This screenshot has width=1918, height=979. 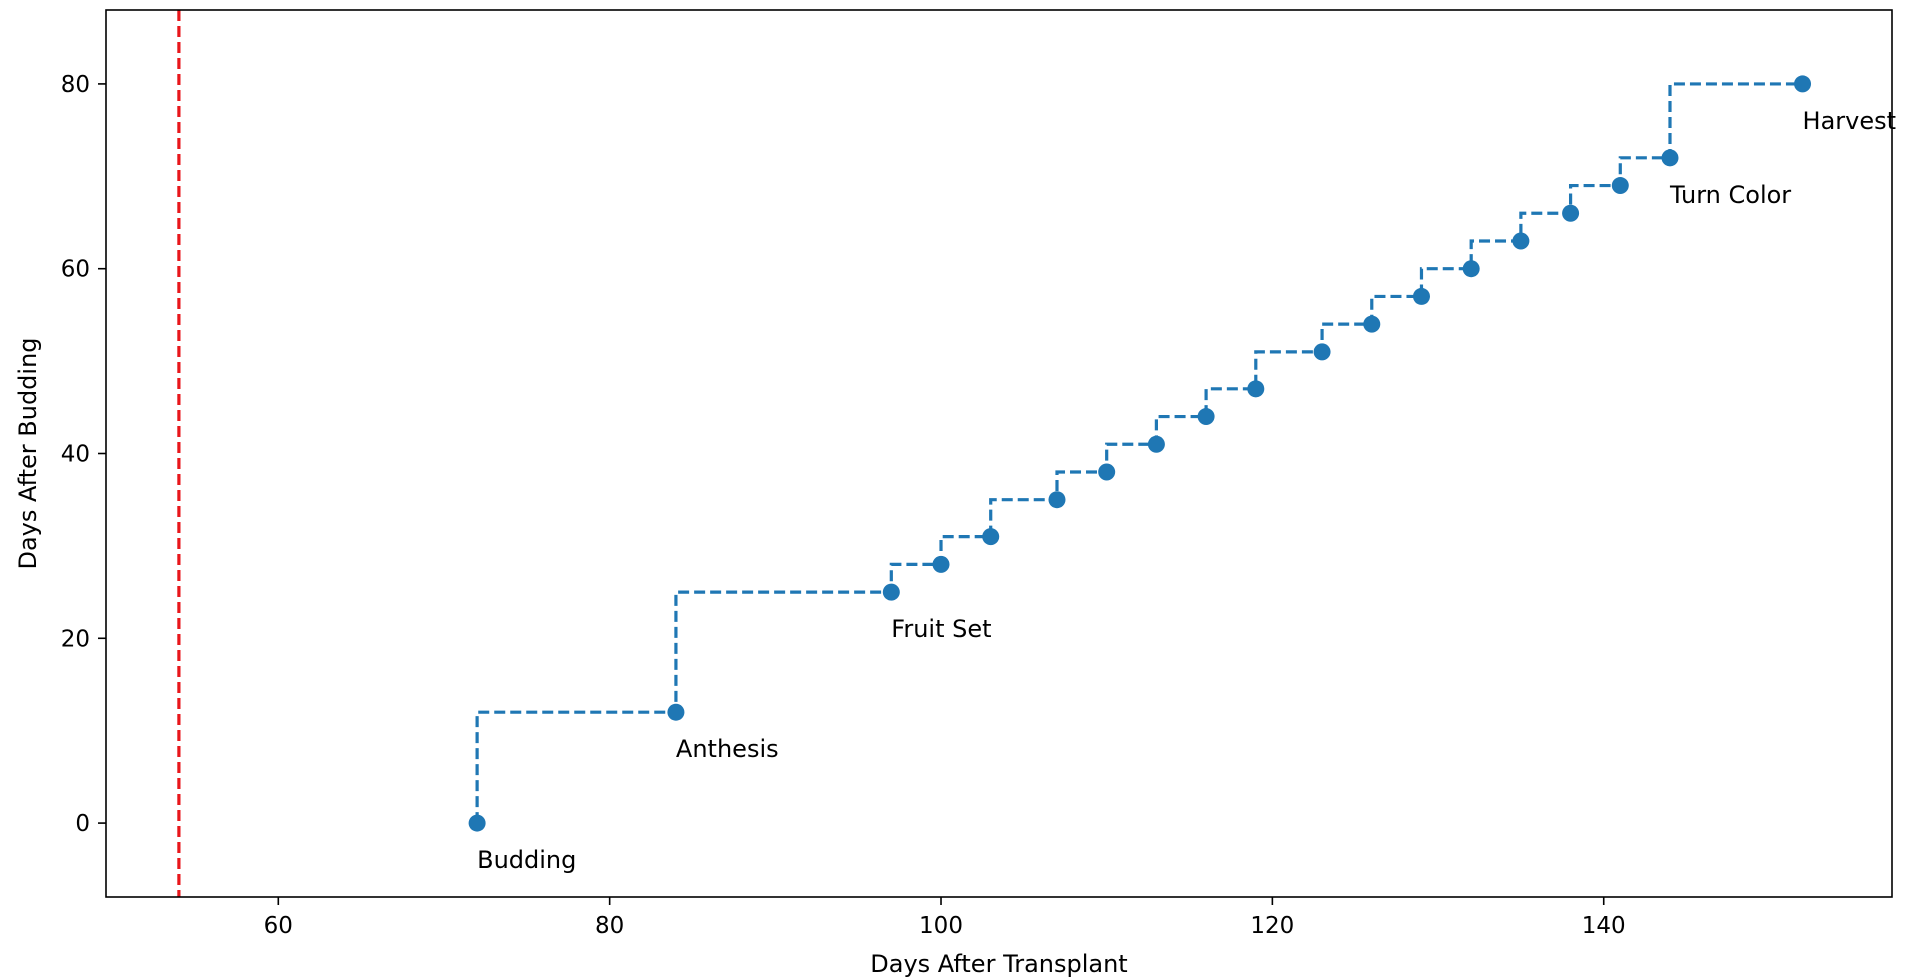 What do you see at coordinates (998, 964) in the screenshot?
I see `x-axis-label: Days After Transplant` at bounding box center [998, 964].